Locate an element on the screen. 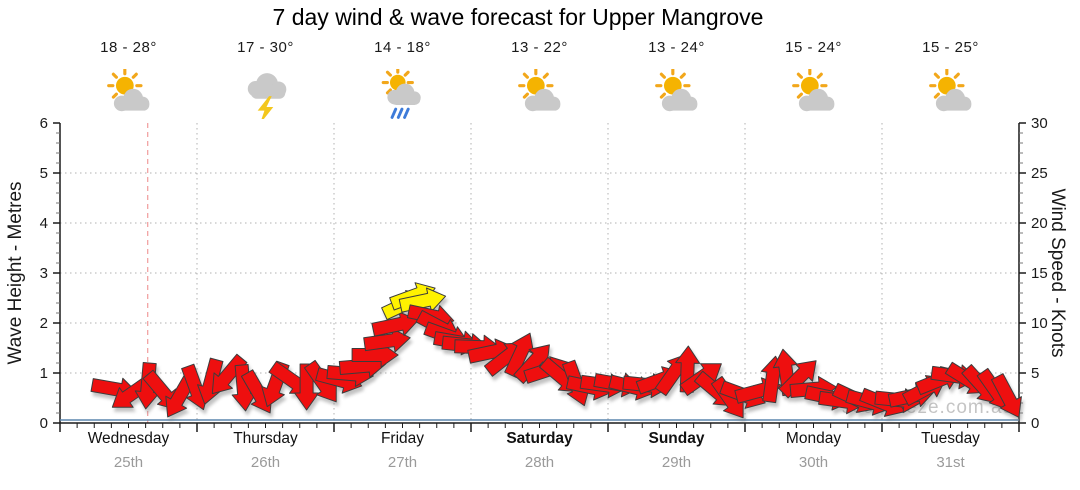 The height and width of the screenshot is (490, 1080). right-tick-label: 25 is located at coordinates (1039, 173).